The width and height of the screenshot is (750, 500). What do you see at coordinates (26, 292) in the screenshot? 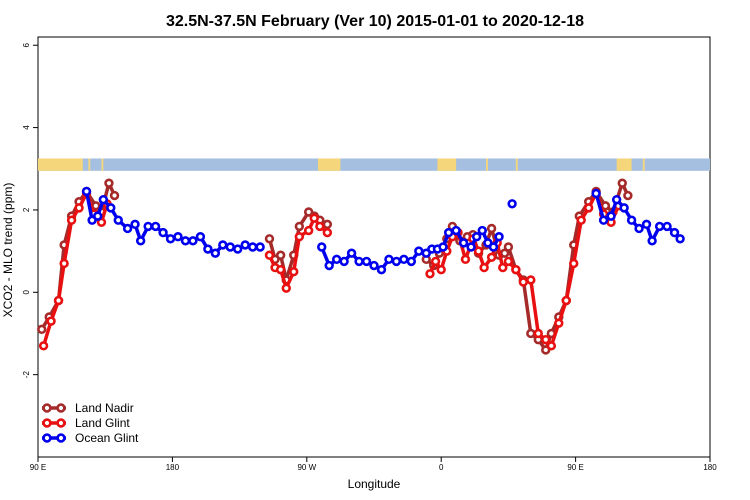
I see `y-tick-label: 0` at bounding box center [26, 292].